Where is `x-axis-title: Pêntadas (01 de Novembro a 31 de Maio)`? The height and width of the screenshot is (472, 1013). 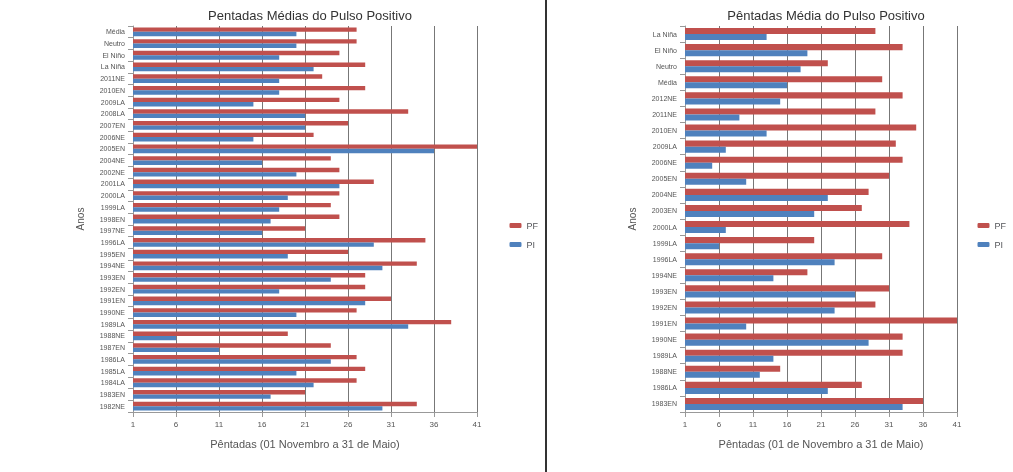 x-axis-title: Pêntadas (01 de Novembro a 31 de Maio) is located at coordinates (821, 443).